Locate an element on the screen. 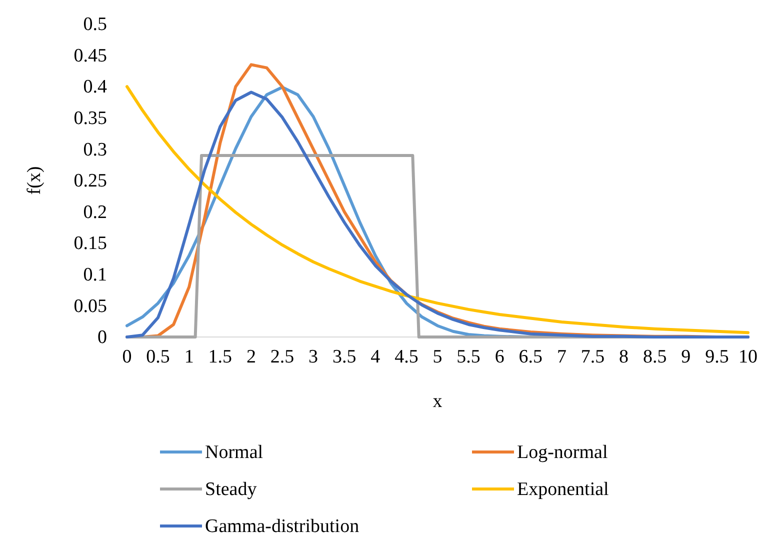 The height and width of the screenshot is (545, 768). y-tick-label: 0.1 is located at coordinates (95, 275).